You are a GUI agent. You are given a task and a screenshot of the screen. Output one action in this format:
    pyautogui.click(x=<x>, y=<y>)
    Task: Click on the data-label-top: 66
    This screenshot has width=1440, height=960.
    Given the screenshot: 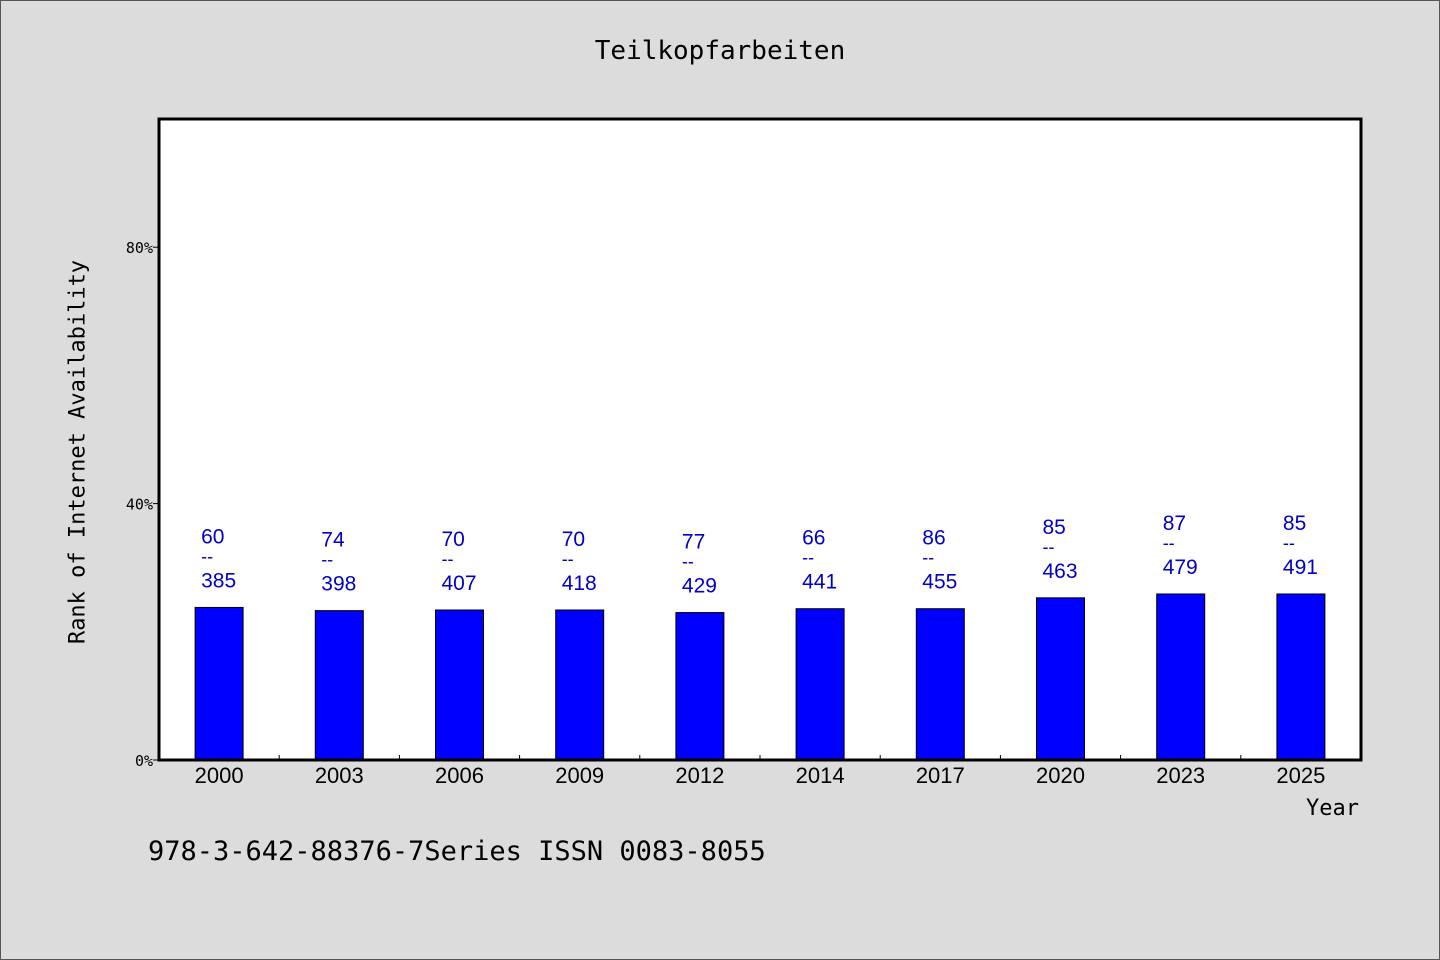 What is the action you would take?
    pyautogui.click(x=813, y=538)
    